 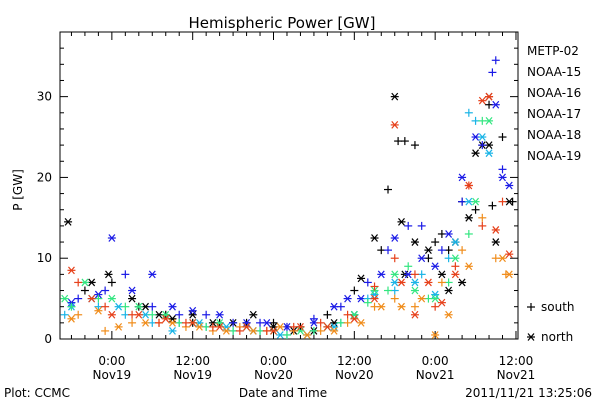 What do you see at coordinates (554, 114) in the screenshot?
I see `legend-entry: NOAA-17` at bounding box center [554, 114].